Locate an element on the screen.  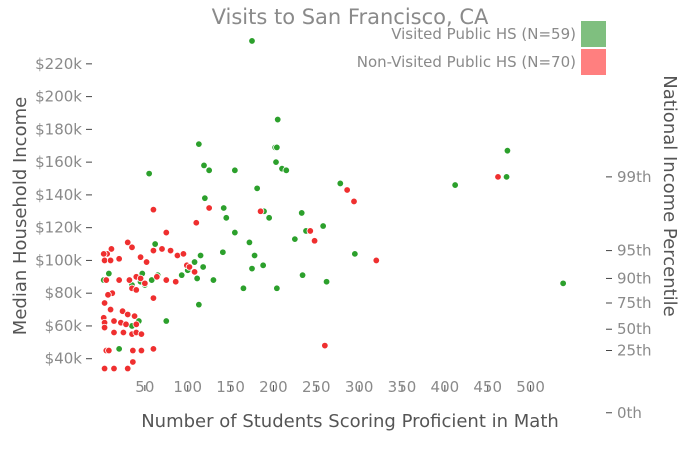
legend-label: Non-Visited Public HS (N=70) is located at coordinates (466, 62).